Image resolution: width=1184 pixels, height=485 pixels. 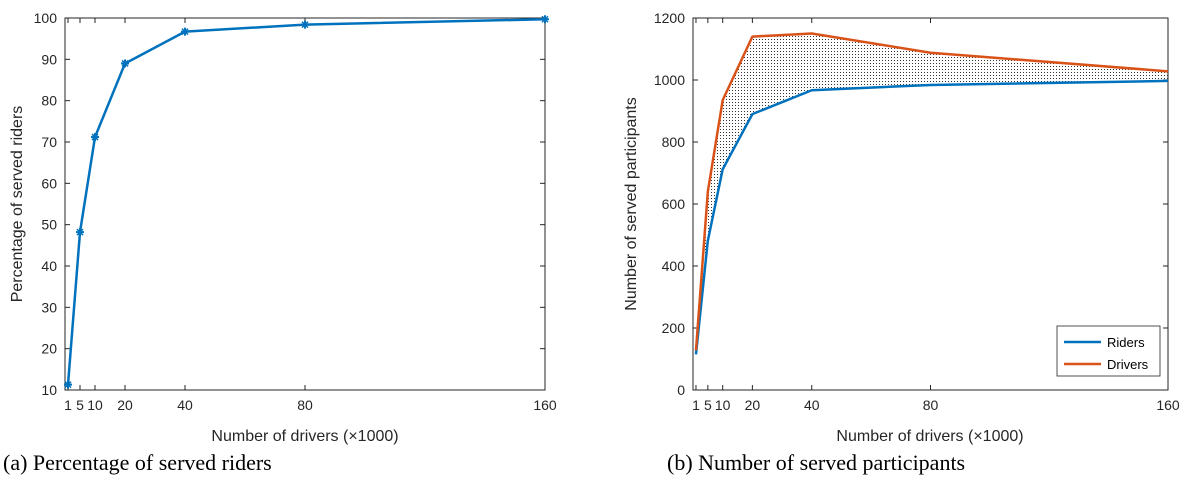 I want to click on legend-drivers-label: Drivers, so click(x=1128, y=364).